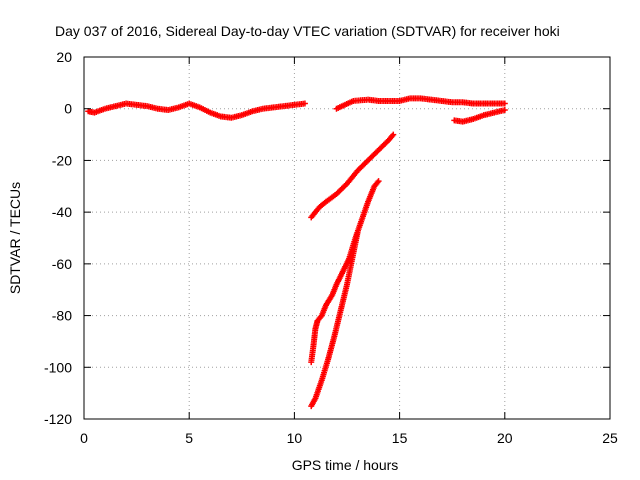 The image size is (640, 480). I want to click on y-tick-label: -100, so click(58, 367).